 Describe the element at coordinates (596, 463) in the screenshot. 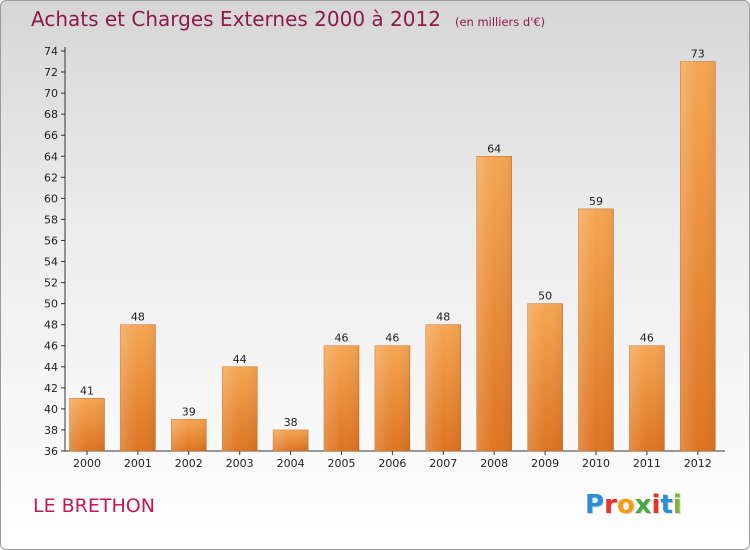

I see `x-tick-label: 2010` at that location.